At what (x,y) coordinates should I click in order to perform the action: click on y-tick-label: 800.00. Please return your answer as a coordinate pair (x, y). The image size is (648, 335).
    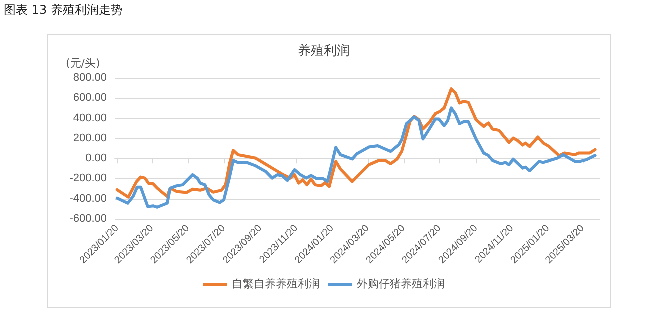
    Looking at the image, I should click on (90, 78).